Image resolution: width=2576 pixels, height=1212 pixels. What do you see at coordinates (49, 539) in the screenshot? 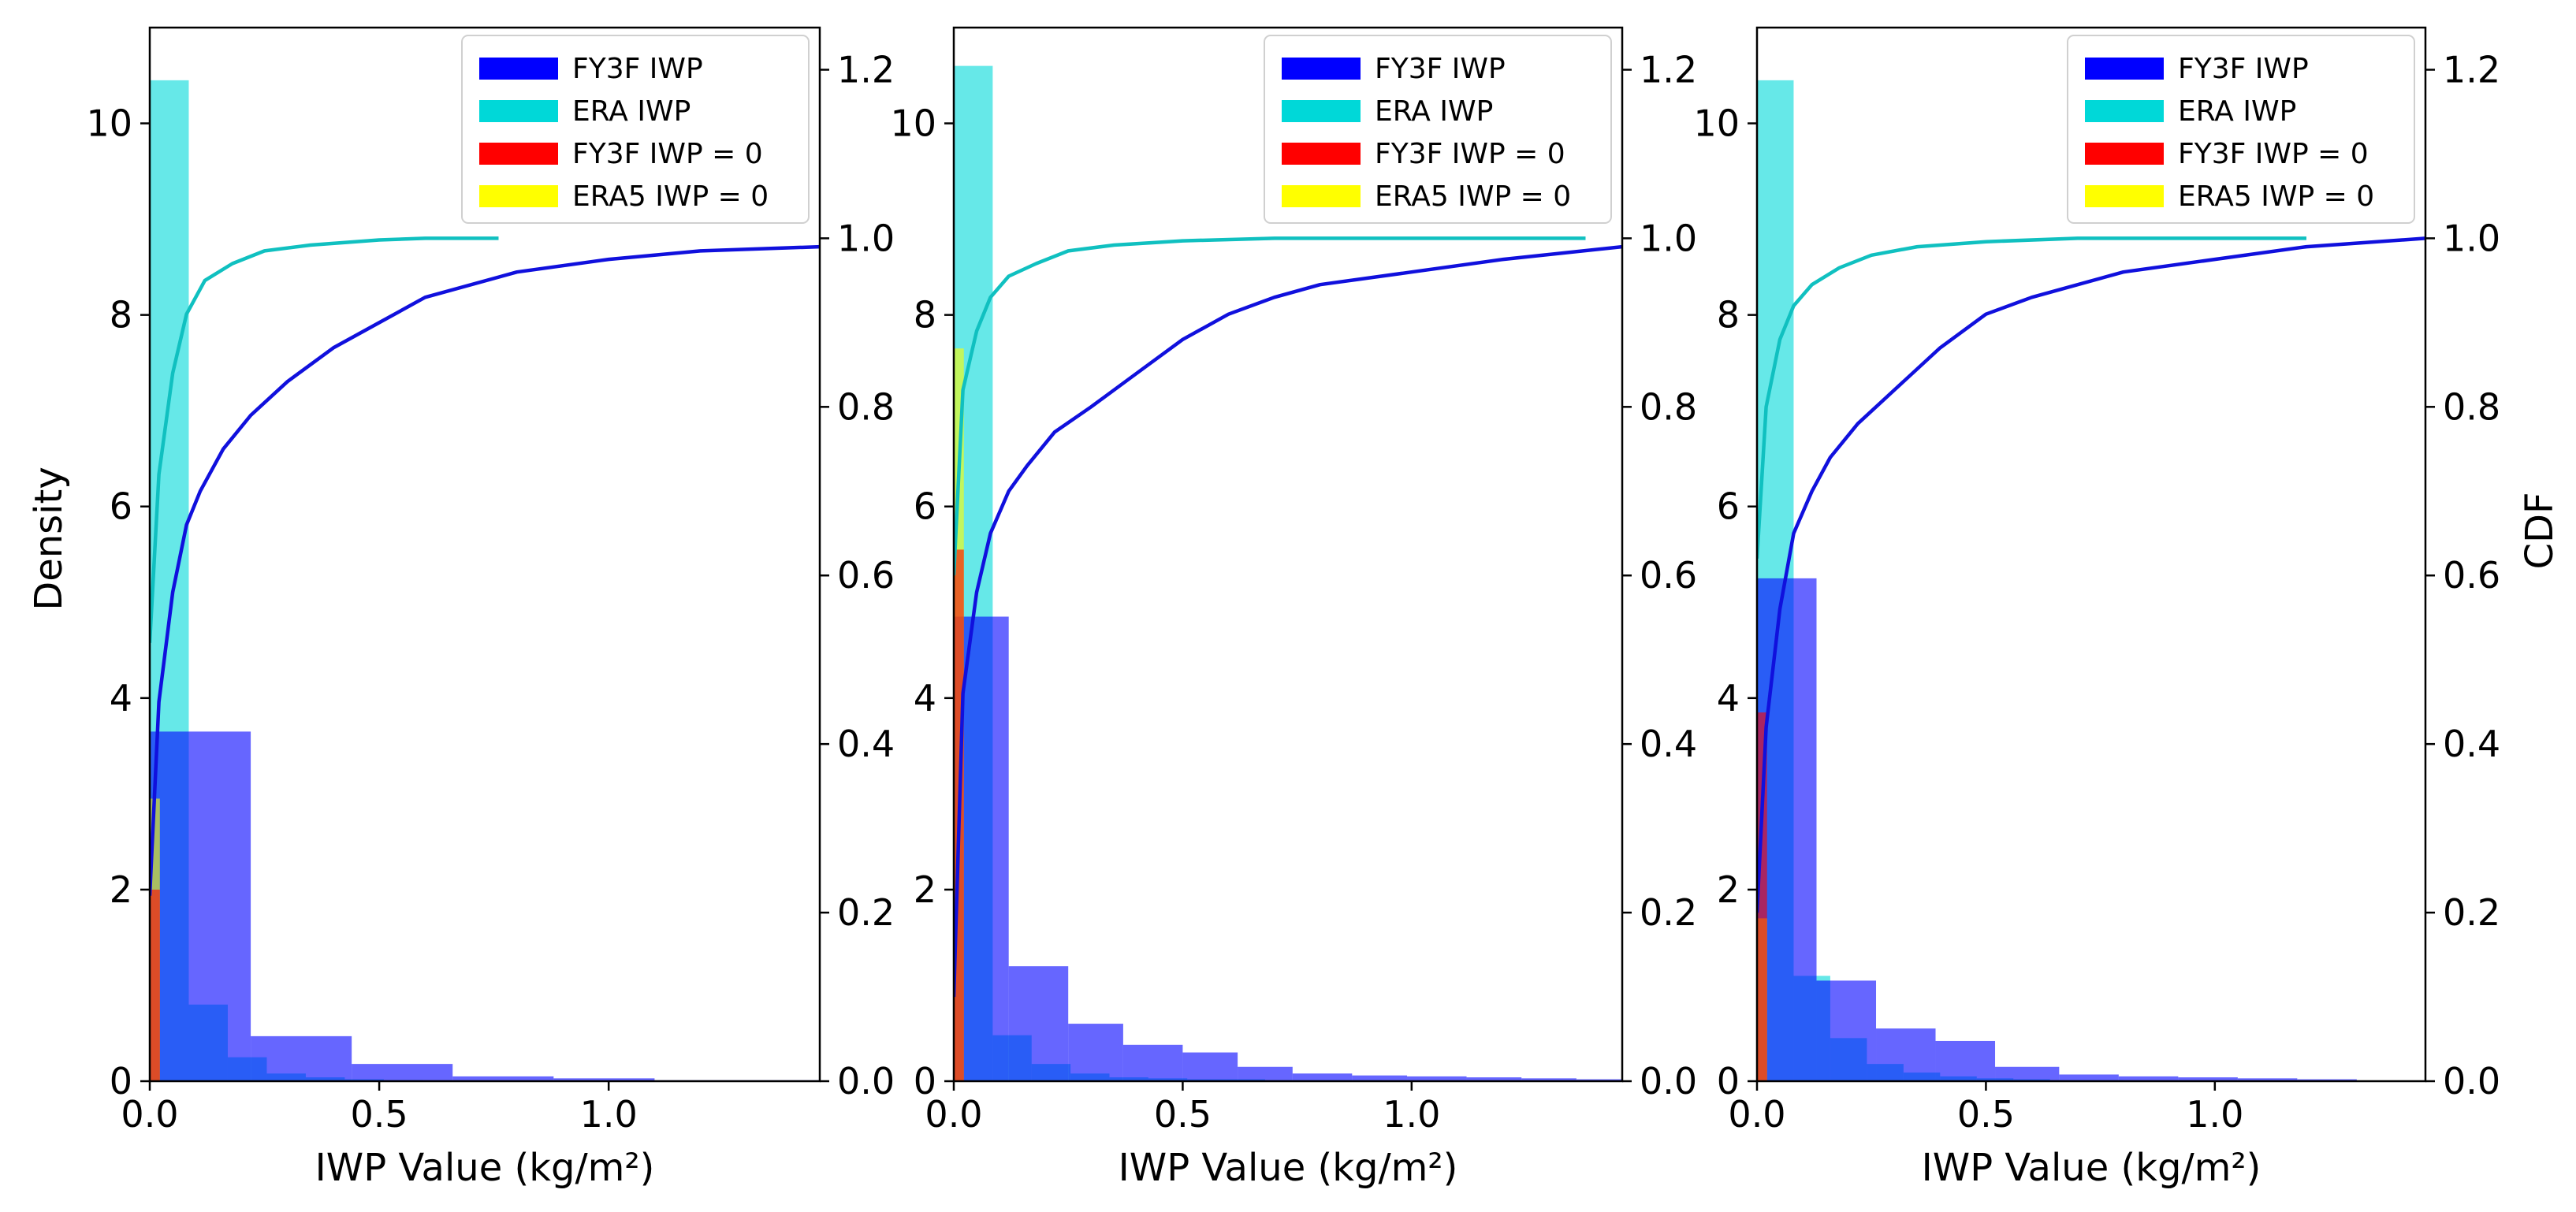
I see `y-axis-label: Density` at bounding box center [49, 539].